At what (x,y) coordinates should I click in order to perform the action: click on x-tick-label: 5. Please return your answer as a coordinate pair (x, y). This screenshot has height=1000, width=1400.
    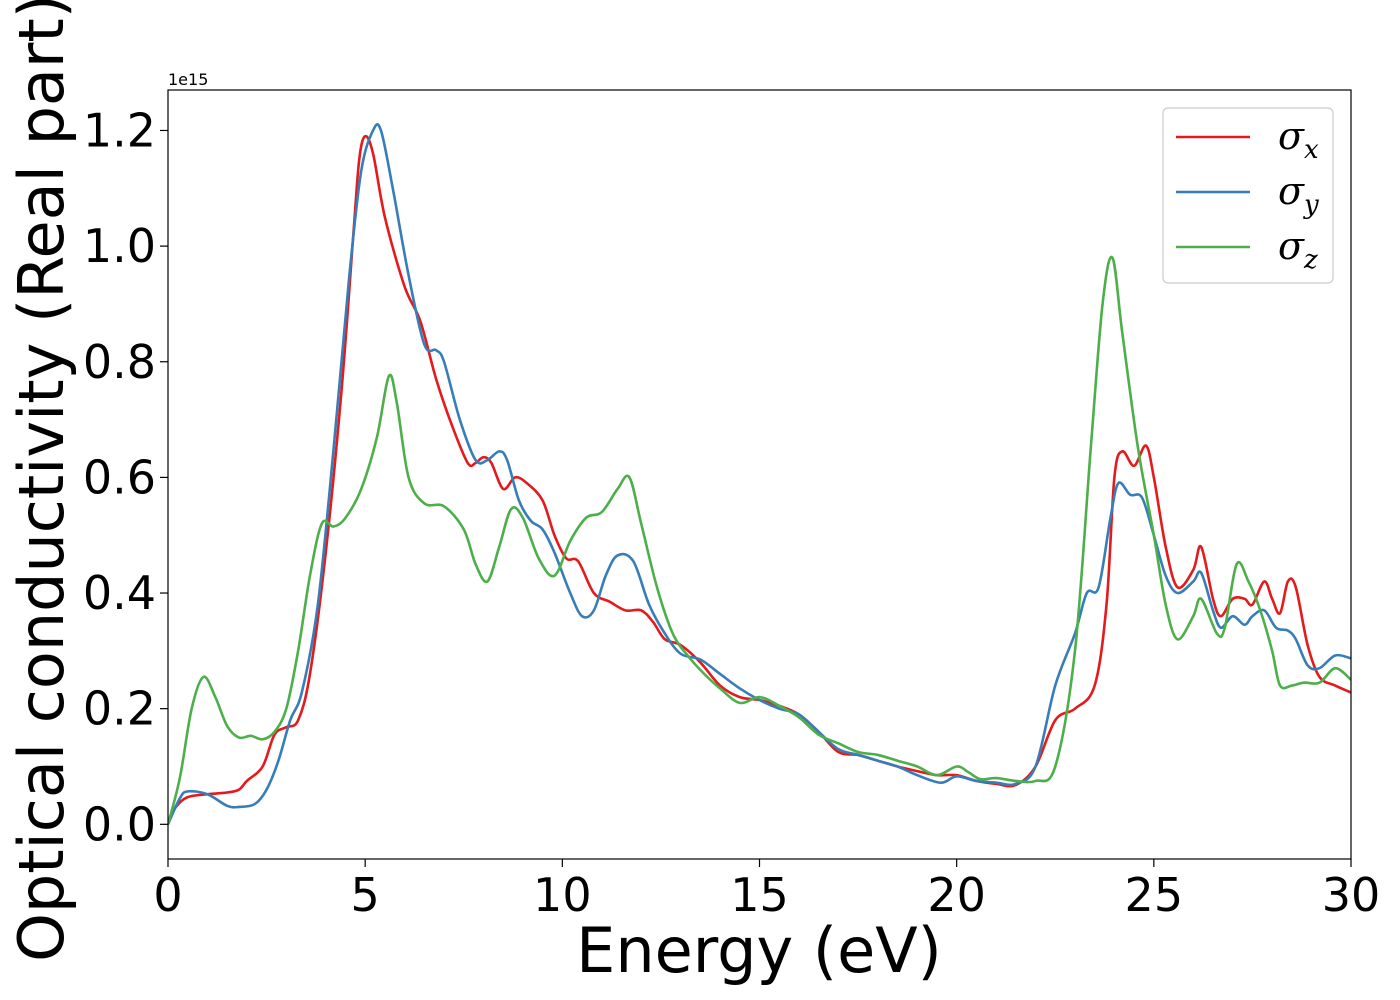
    Looking at the image, I should click on (365, 895).